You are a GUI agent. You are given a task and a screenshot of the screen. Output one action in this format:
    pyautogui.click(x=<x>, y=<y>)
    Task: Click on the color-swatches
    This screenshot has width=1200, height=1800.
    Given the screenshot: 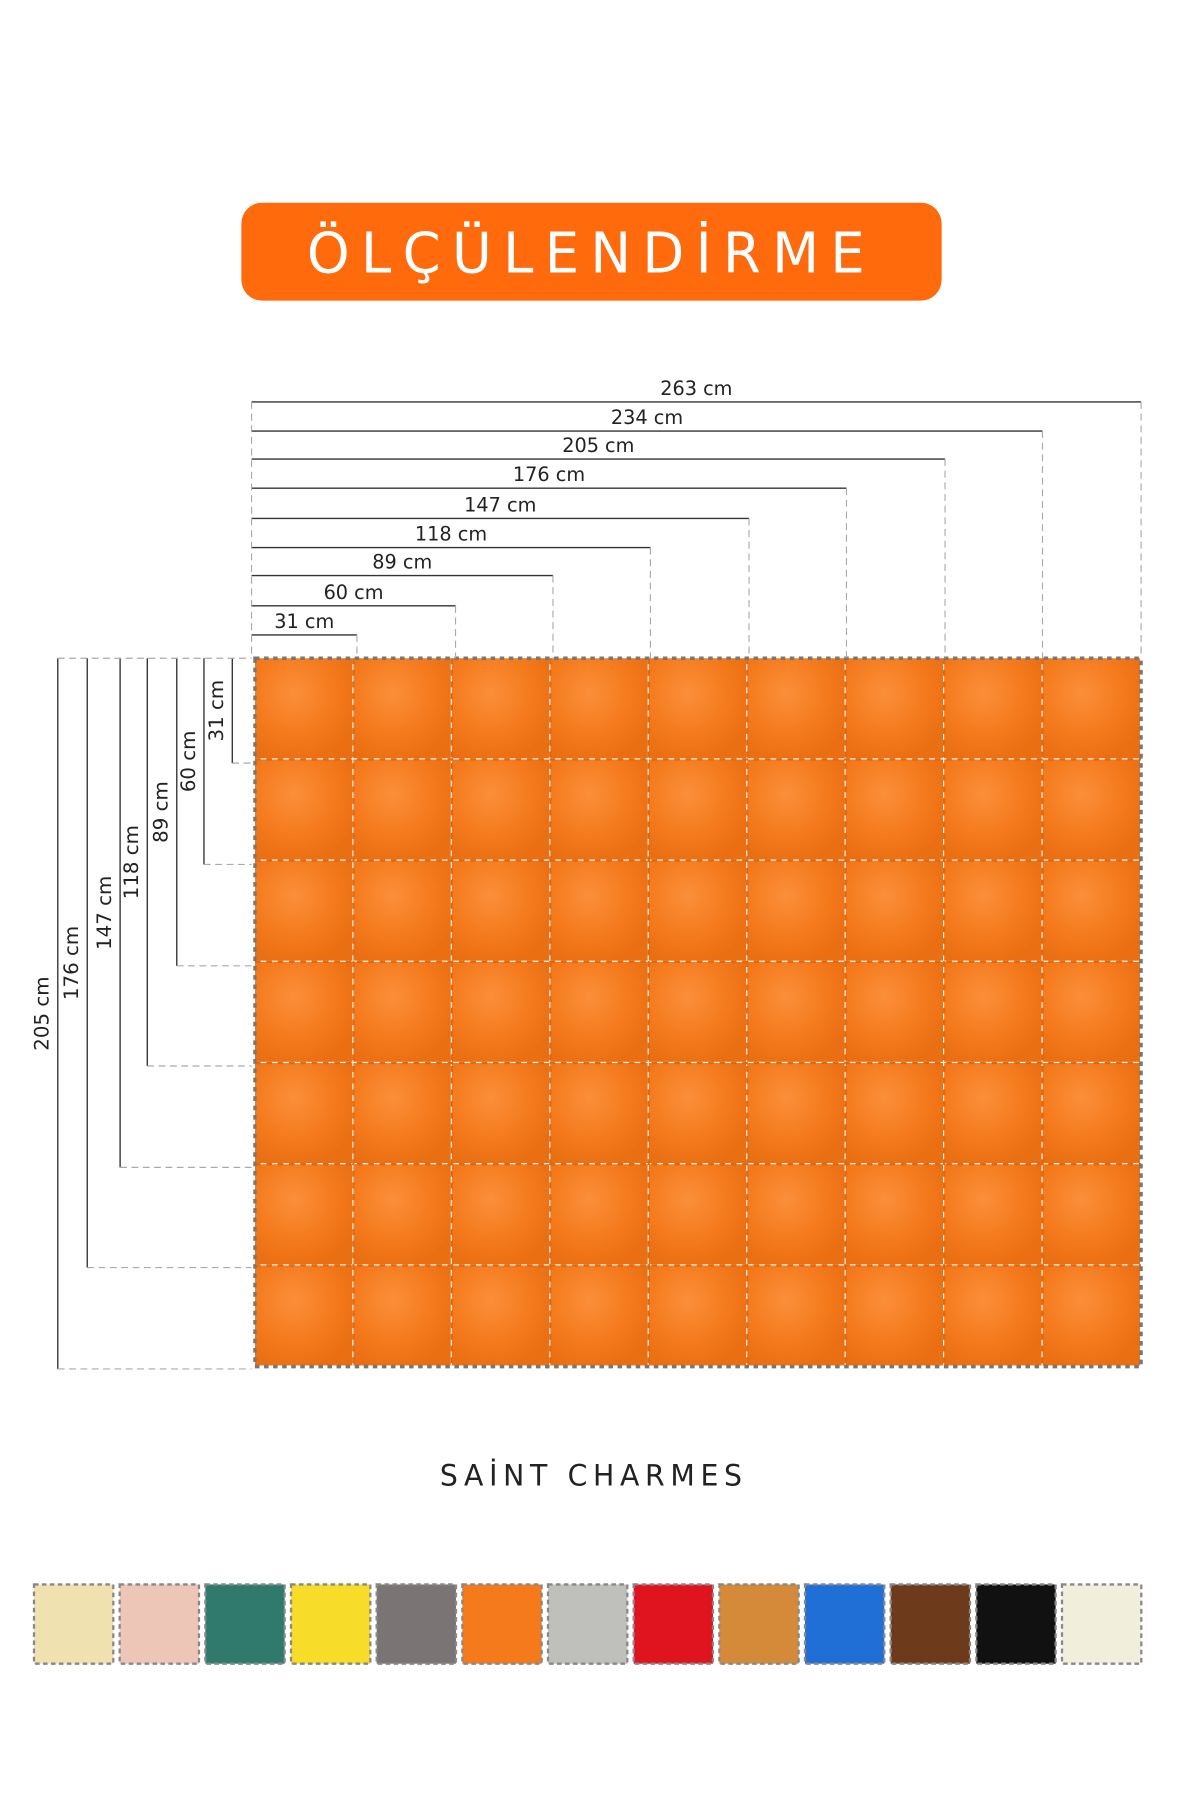 What is the action you would take?
    pyautogui.click(x=587, y=1624)
    